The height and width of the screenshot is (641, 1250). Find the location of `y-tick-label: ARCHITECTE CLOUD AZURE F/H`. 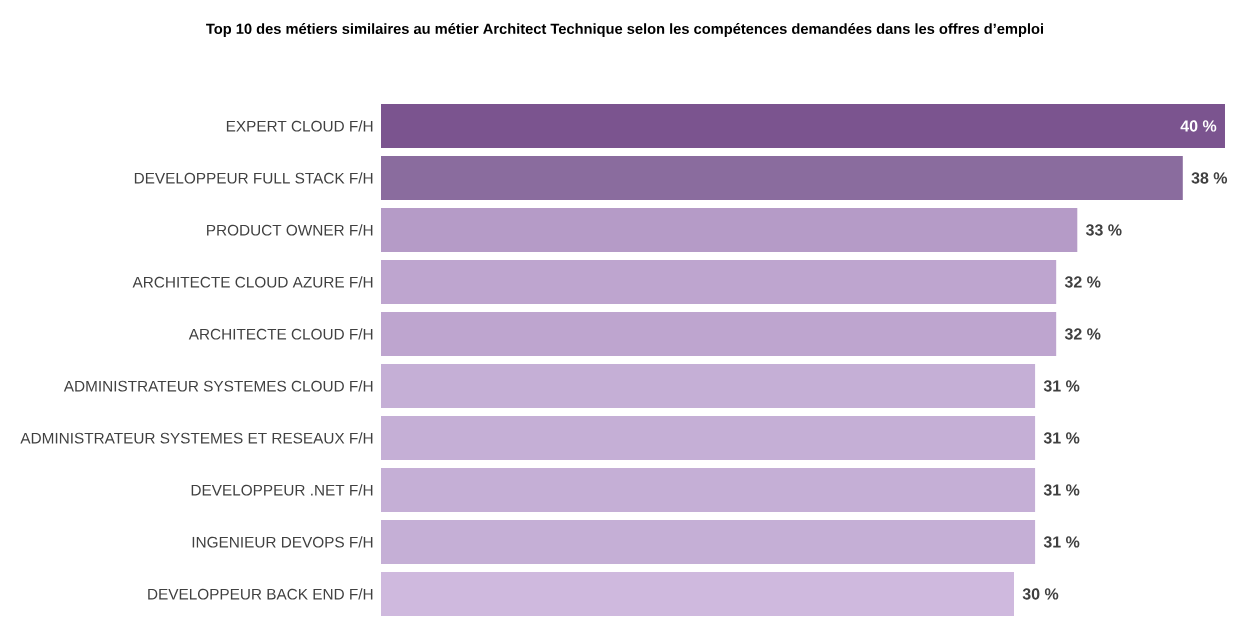

y-tick-label: ARCHITECTE CLOUD AZURE F/H is located at coordinates (252, 282).